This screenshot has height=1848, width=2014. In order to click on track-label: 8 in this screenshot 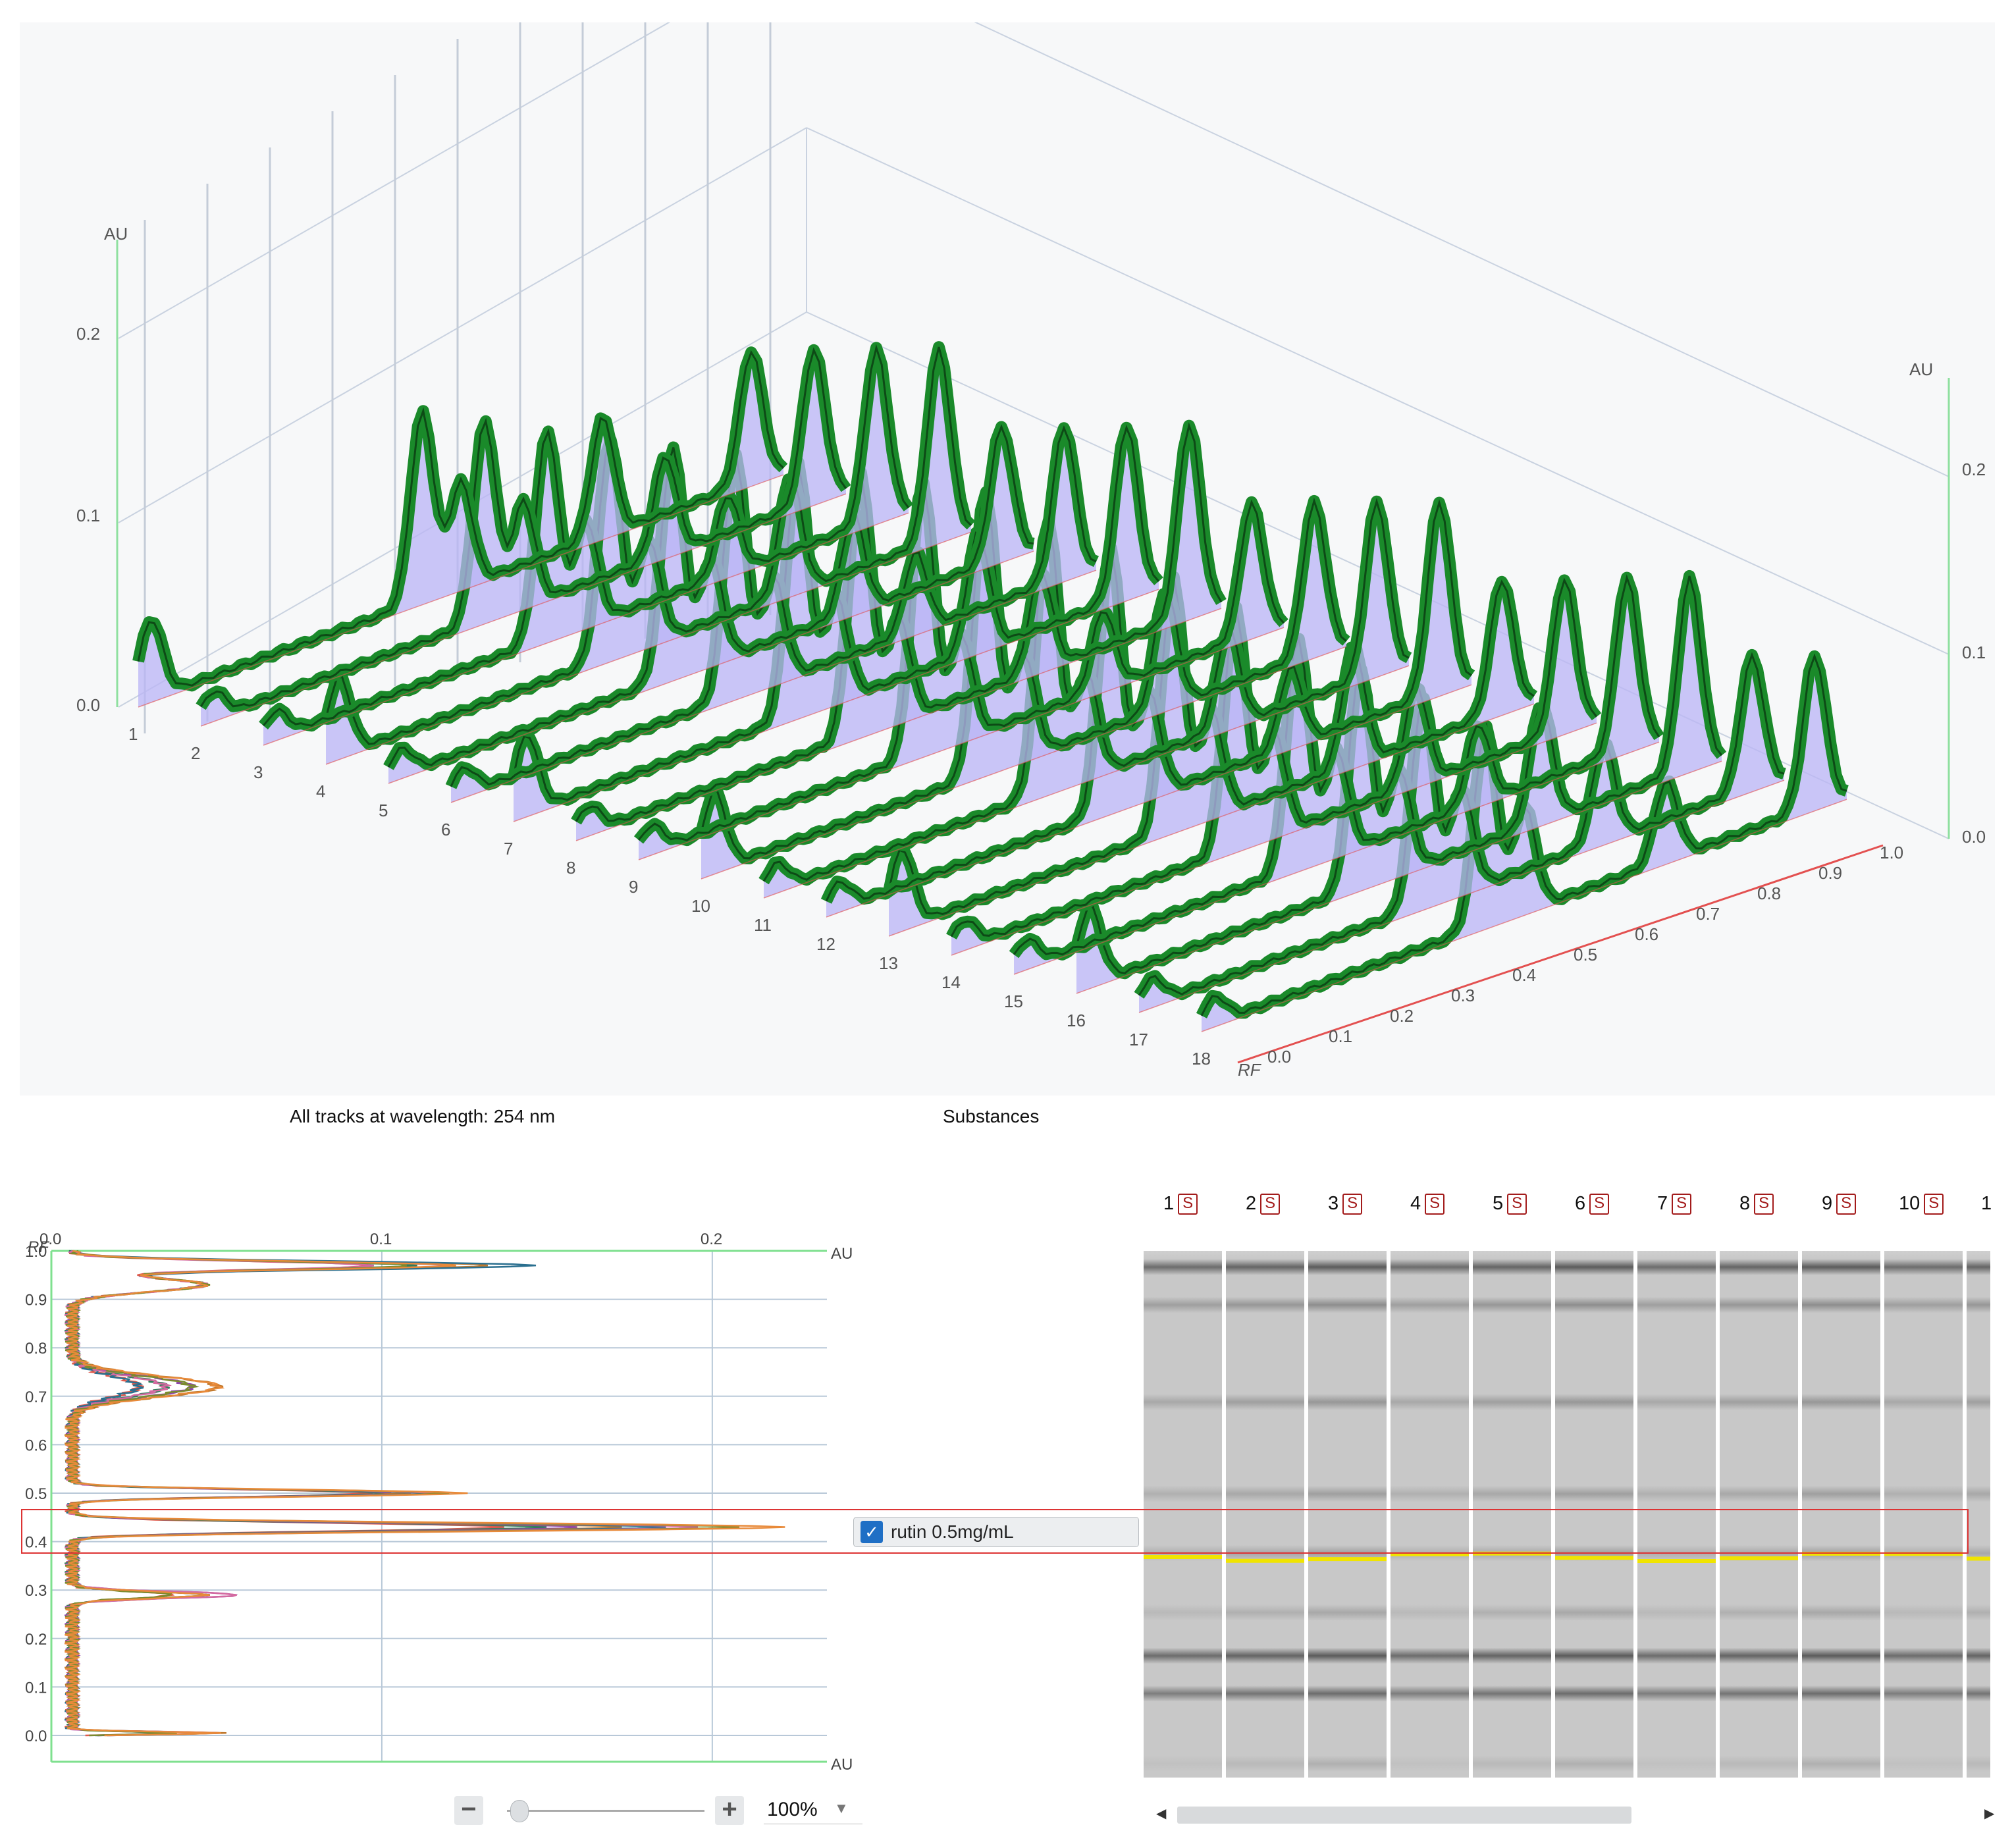, I will do `click(570, 868)`.